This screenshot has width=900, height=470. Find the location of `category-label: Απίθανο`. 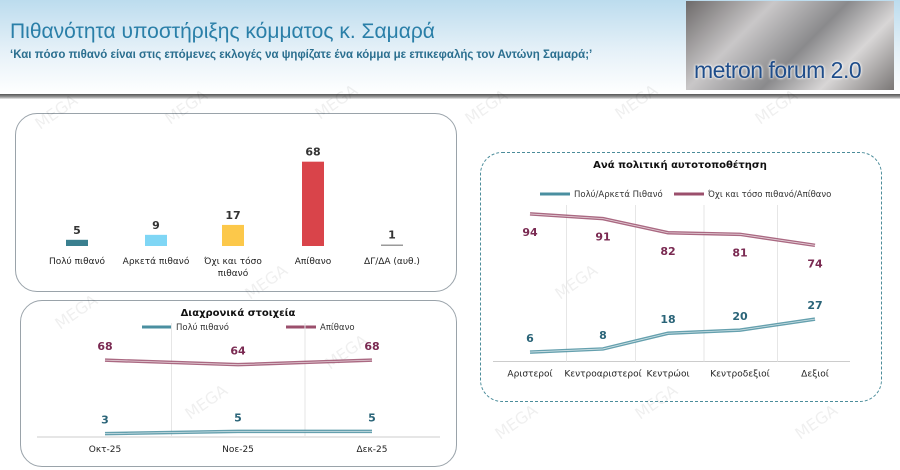

category-label: Απίθανο is located at coordinates (313, 262).